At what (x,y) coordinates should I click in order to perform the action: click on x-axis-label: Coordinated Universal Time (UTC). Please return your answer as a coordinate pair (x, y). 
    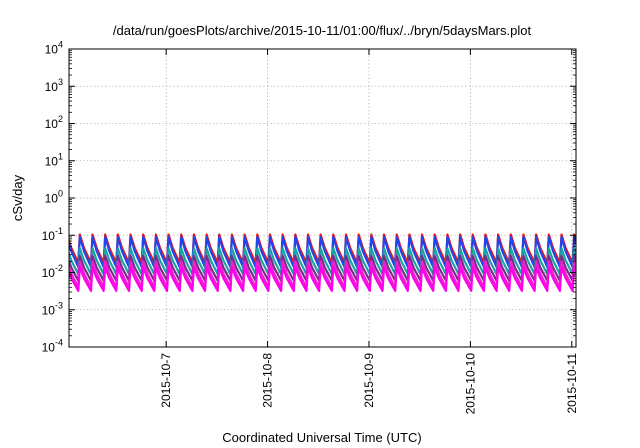
    Looking at the image, I should click on (321, 437).